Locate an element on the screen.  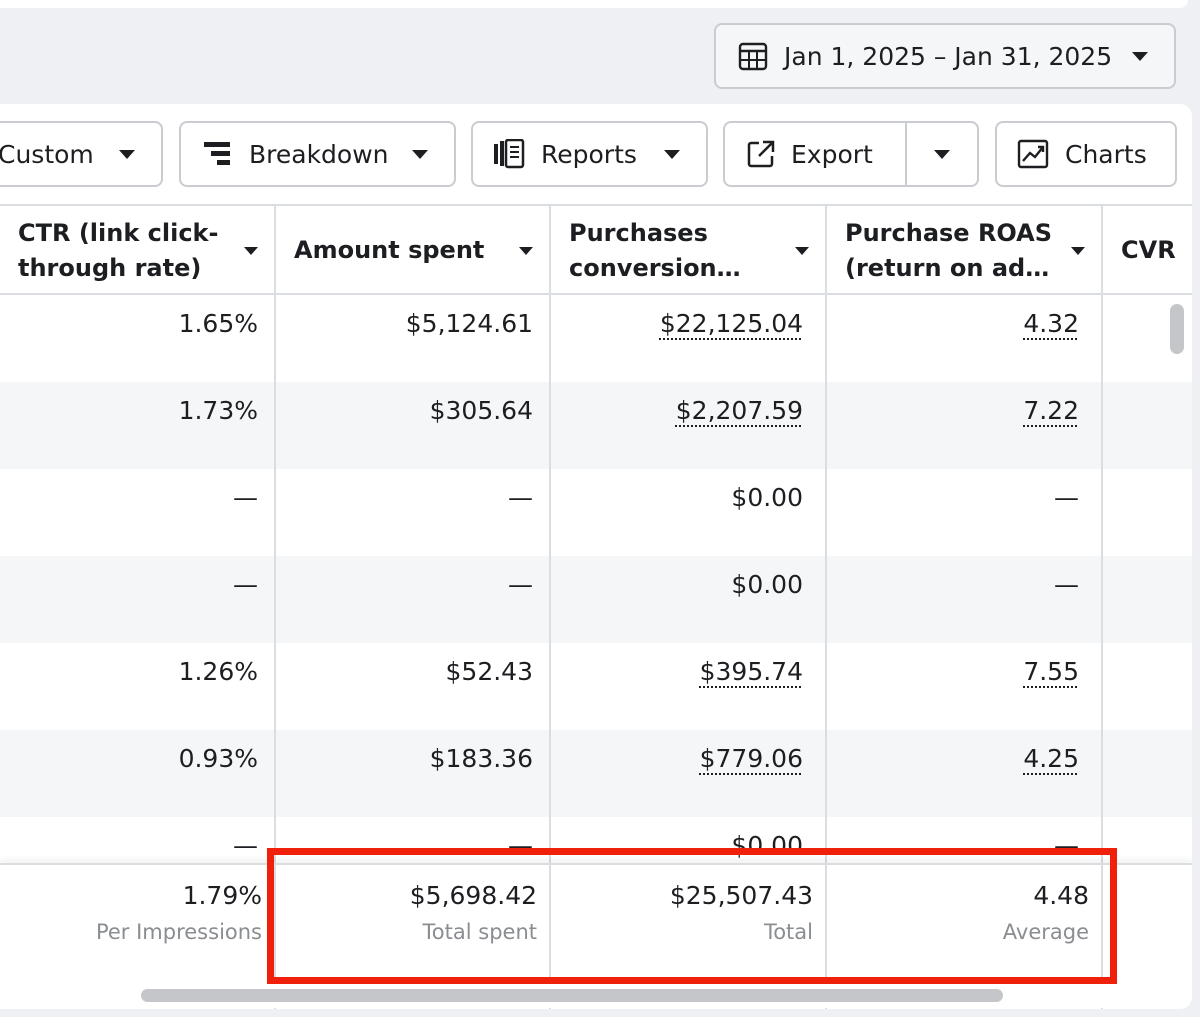
summary-roas-value: 4.48 is located at coordinates (1061, 895).